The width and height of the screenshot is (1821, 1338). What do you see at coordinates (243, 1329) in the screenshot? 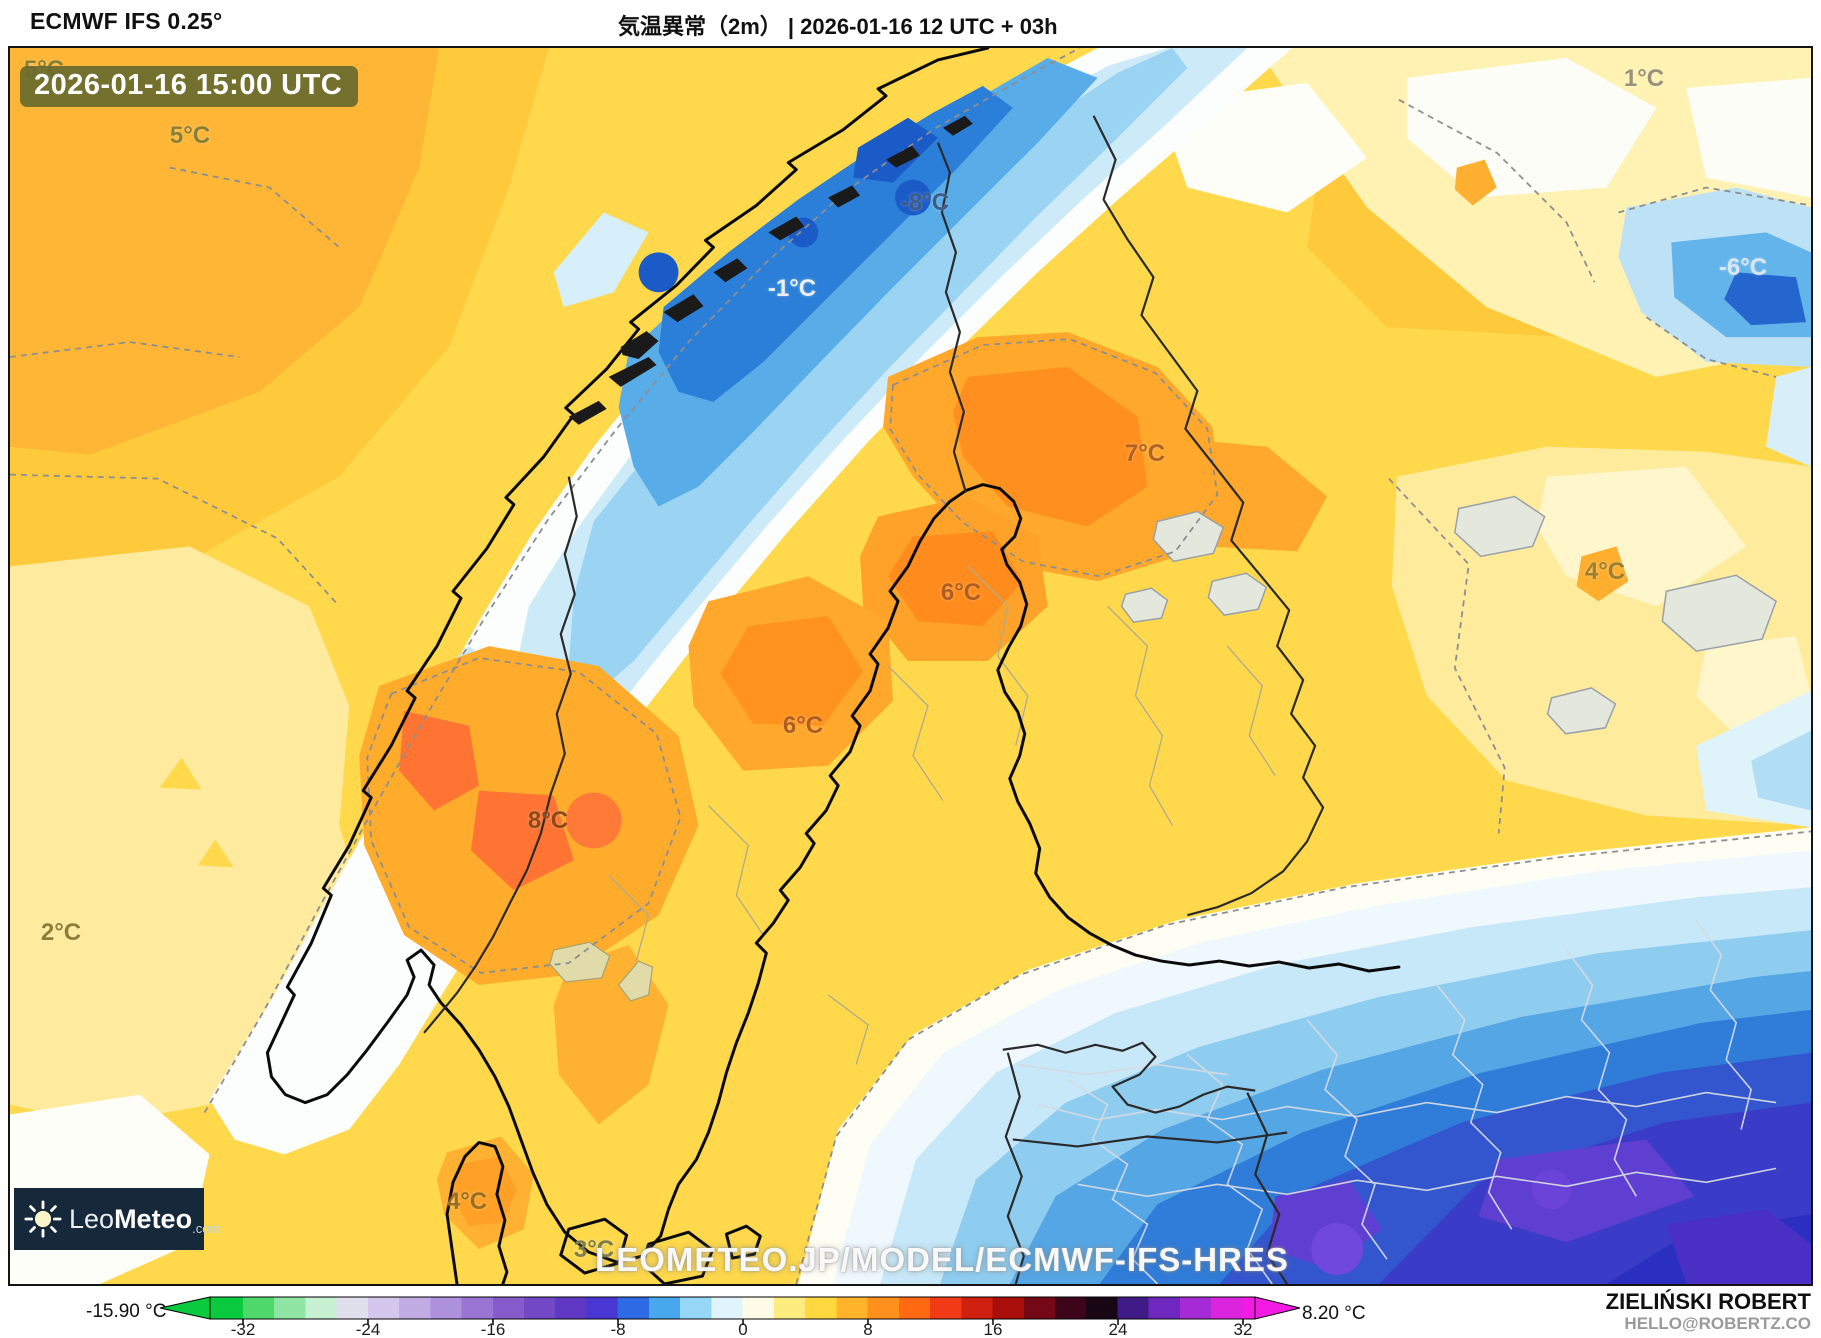
I see `colorbar-tick: -32` at bounding box center [243, 1329].